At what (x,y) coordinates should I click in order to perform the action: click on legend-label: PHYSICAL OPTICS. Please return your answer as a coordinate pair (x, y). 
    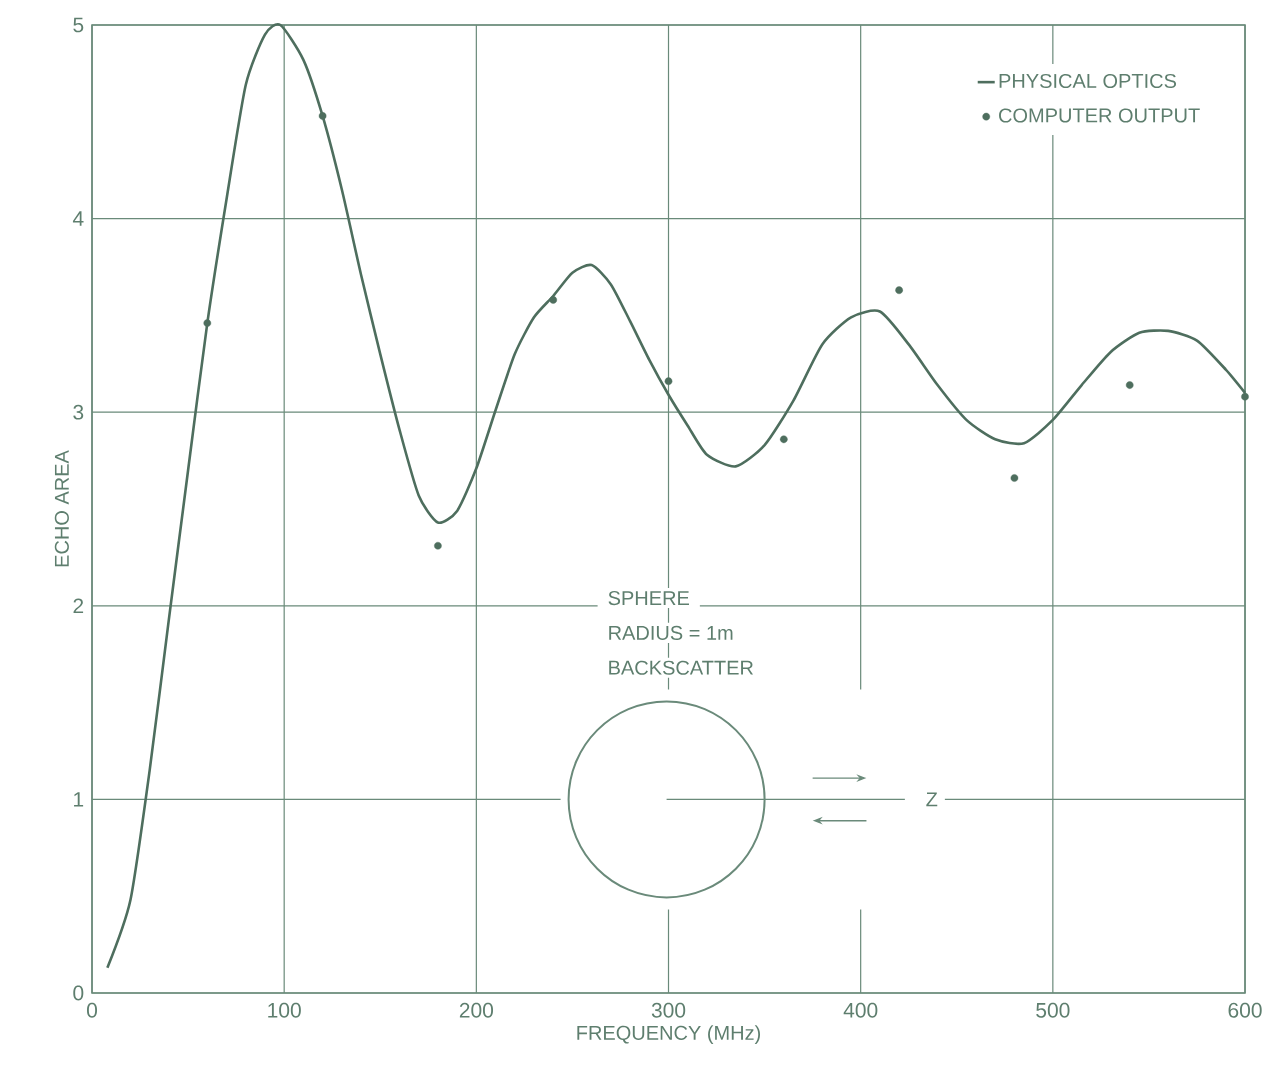
    Looking at the image, I should click on (1088, 81).